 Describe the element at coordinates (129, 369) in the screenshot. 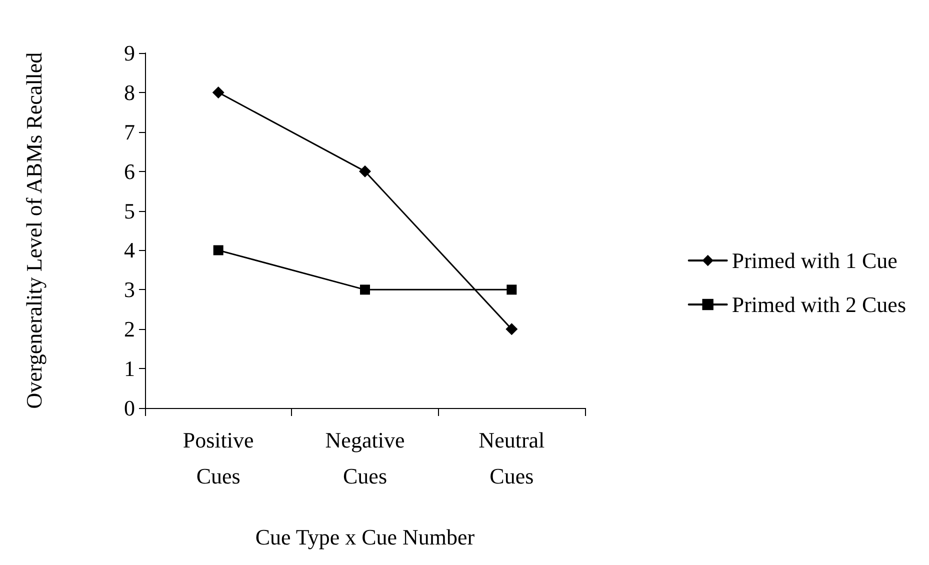

I see `y-tick-label: 1` at that location.